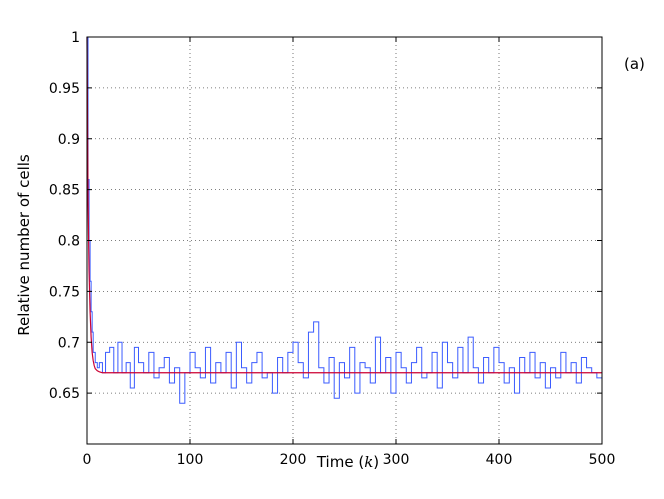  Describe the element at coordinates (69, 242) in the screenshot. I see `y-tick-label: 0.8` at that location.